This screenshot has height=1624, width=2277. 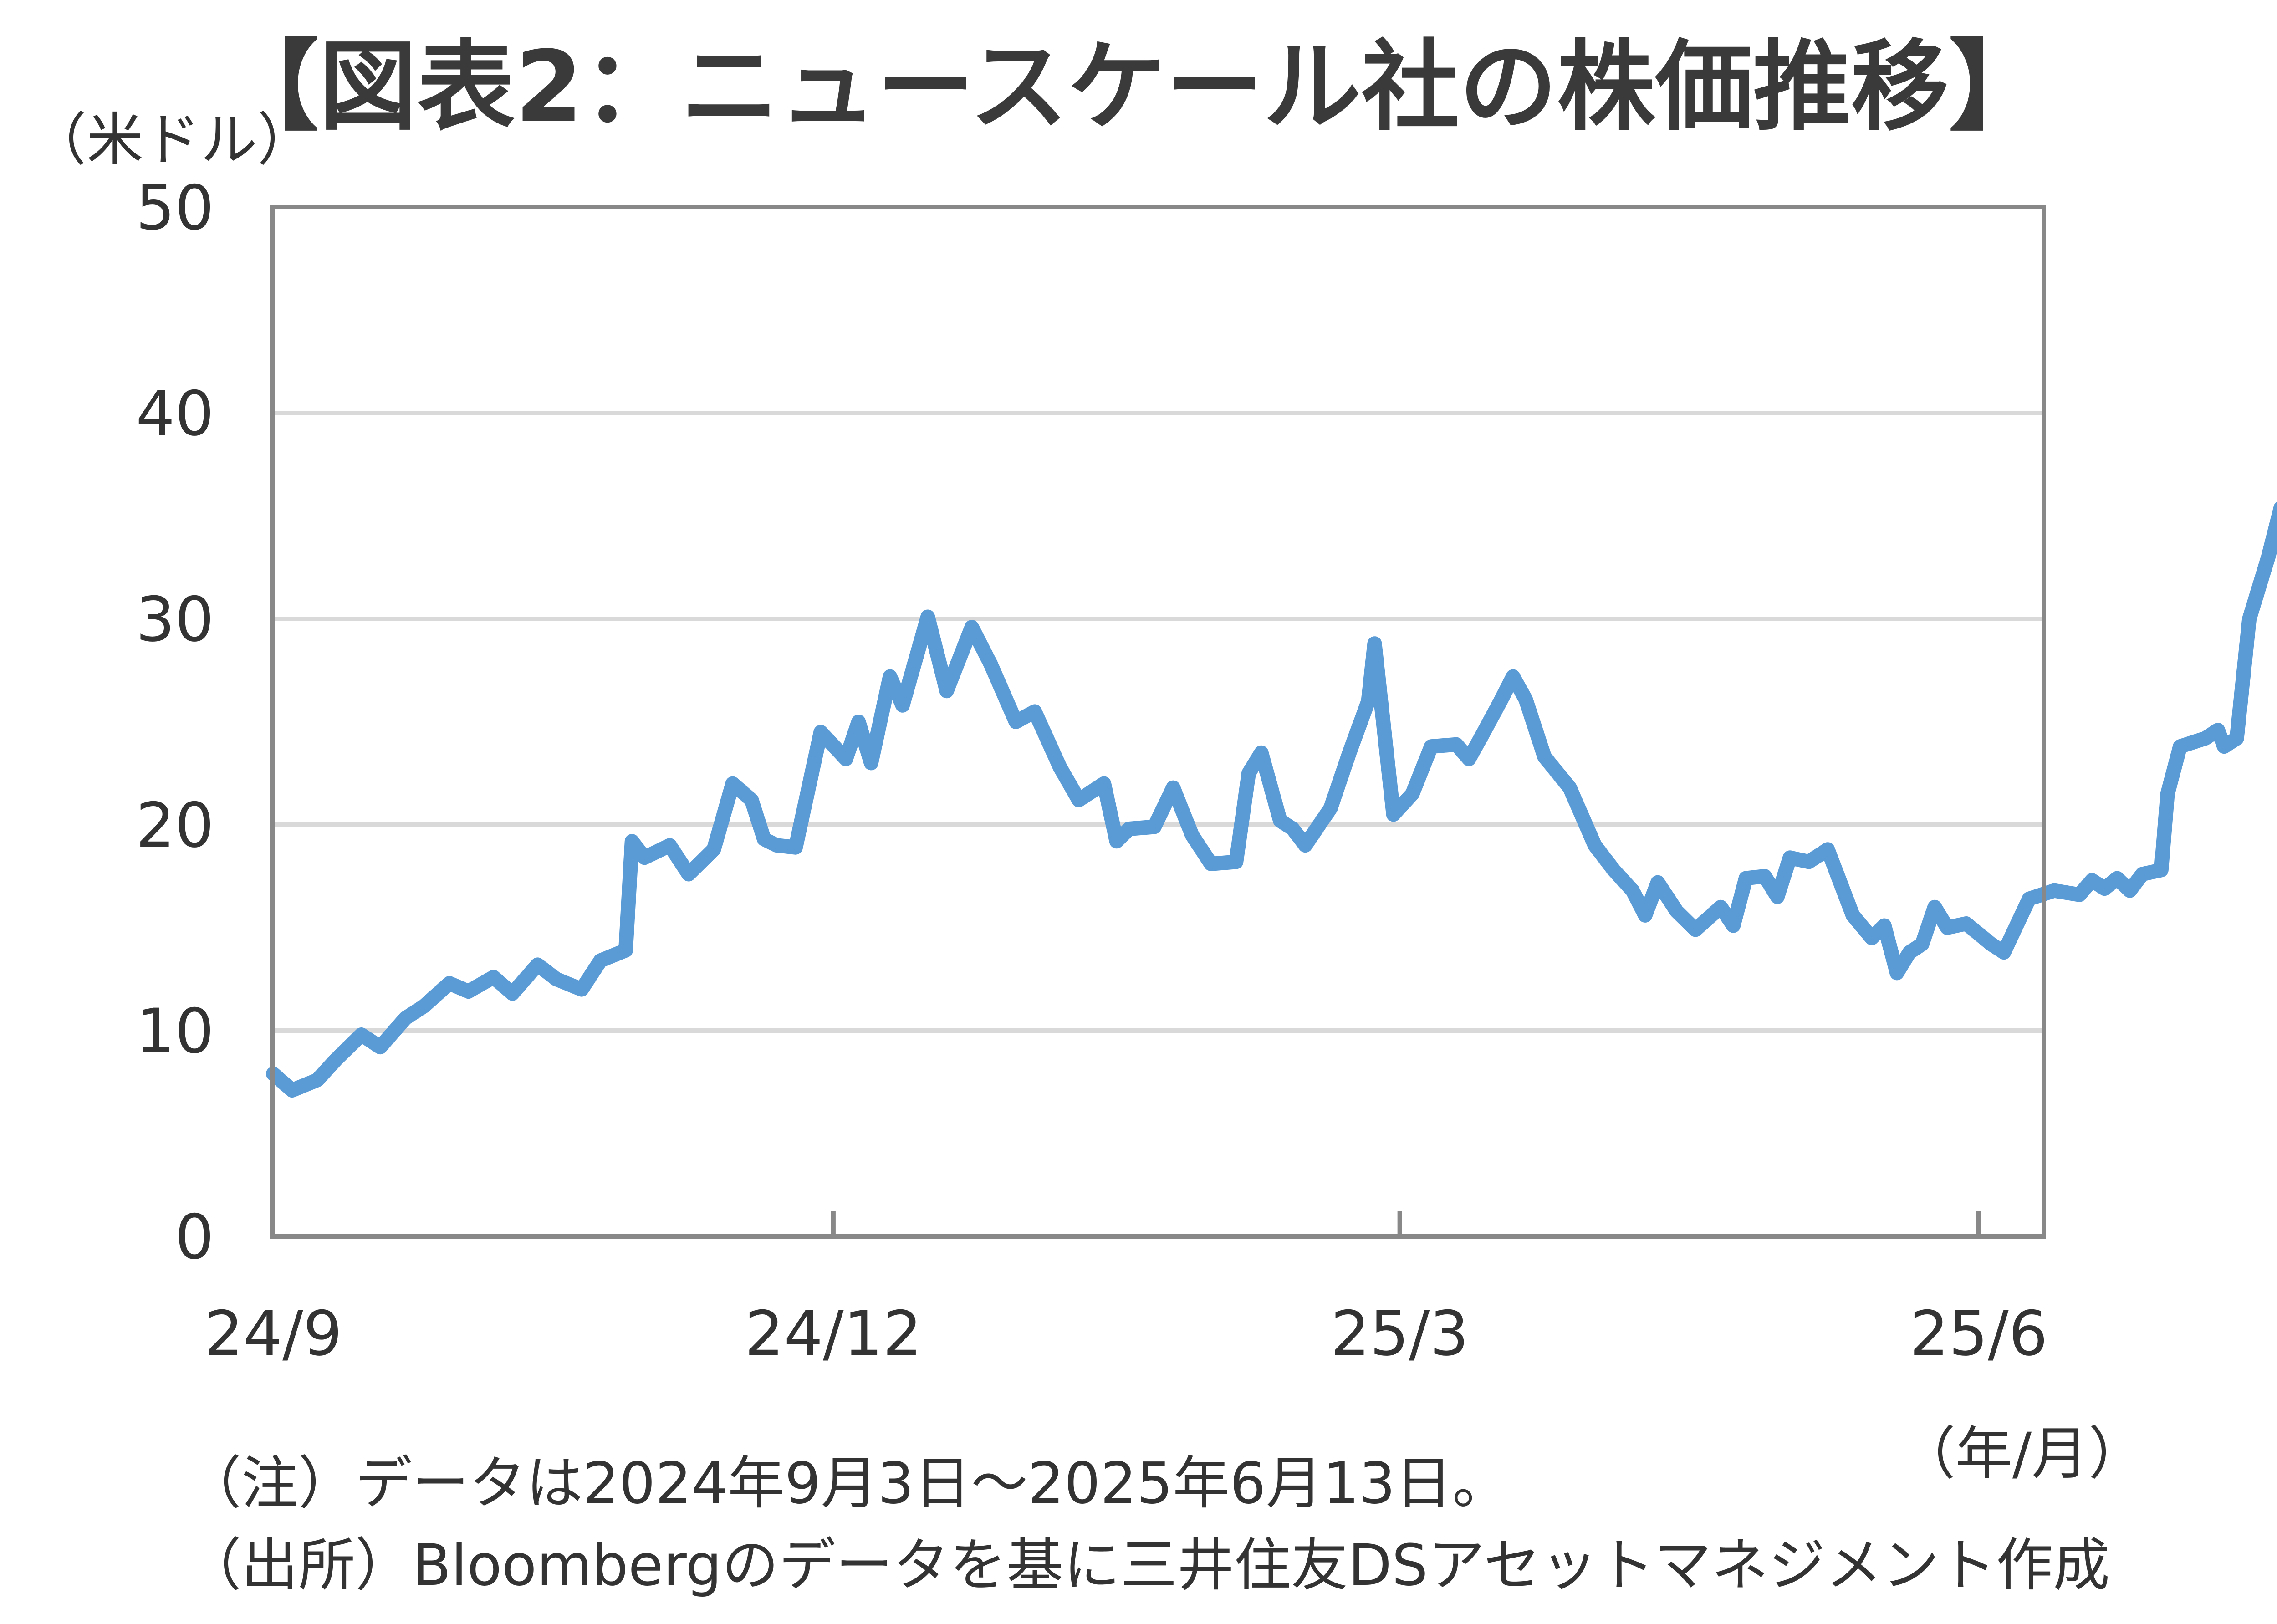 I want to click on y-tick-label: 10, so click(x=175, y=1031).